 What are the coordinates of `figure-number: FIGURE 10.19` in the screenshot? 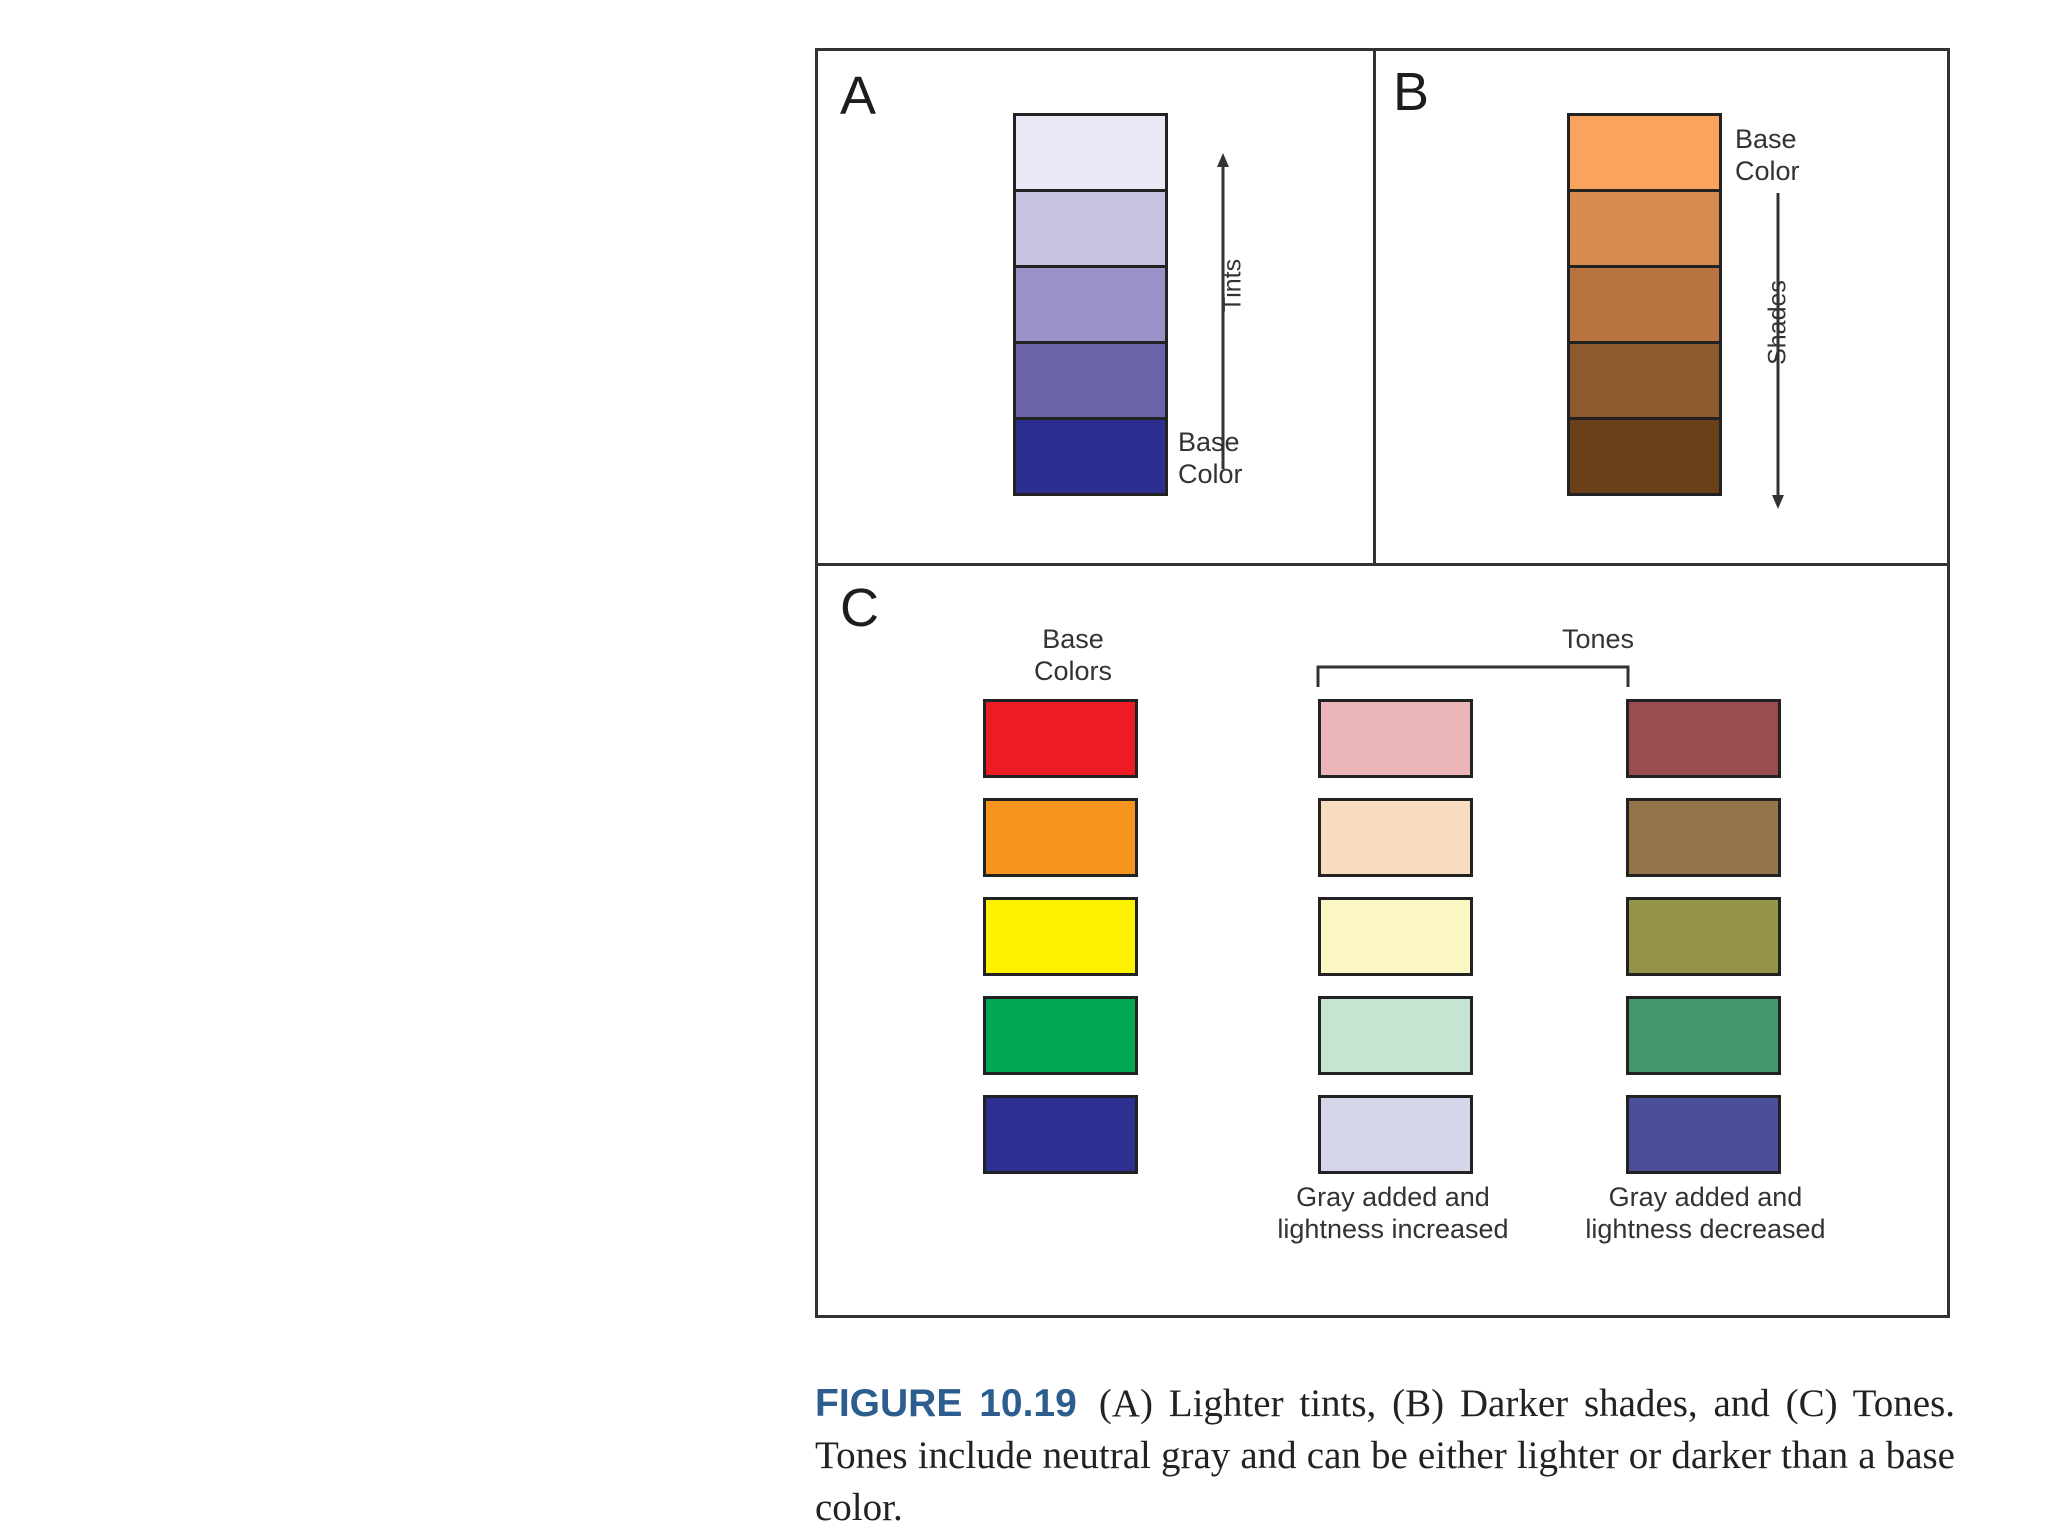 It's located at (946, 1403).